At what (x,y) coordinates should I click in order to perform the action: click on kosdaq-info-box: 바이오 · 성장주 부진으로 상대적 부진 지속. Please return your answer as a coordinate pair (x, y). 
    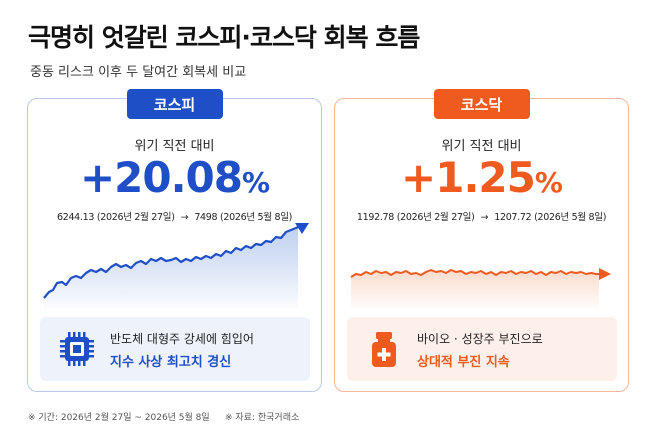
    Looking at the image, I should click on (482, 349).